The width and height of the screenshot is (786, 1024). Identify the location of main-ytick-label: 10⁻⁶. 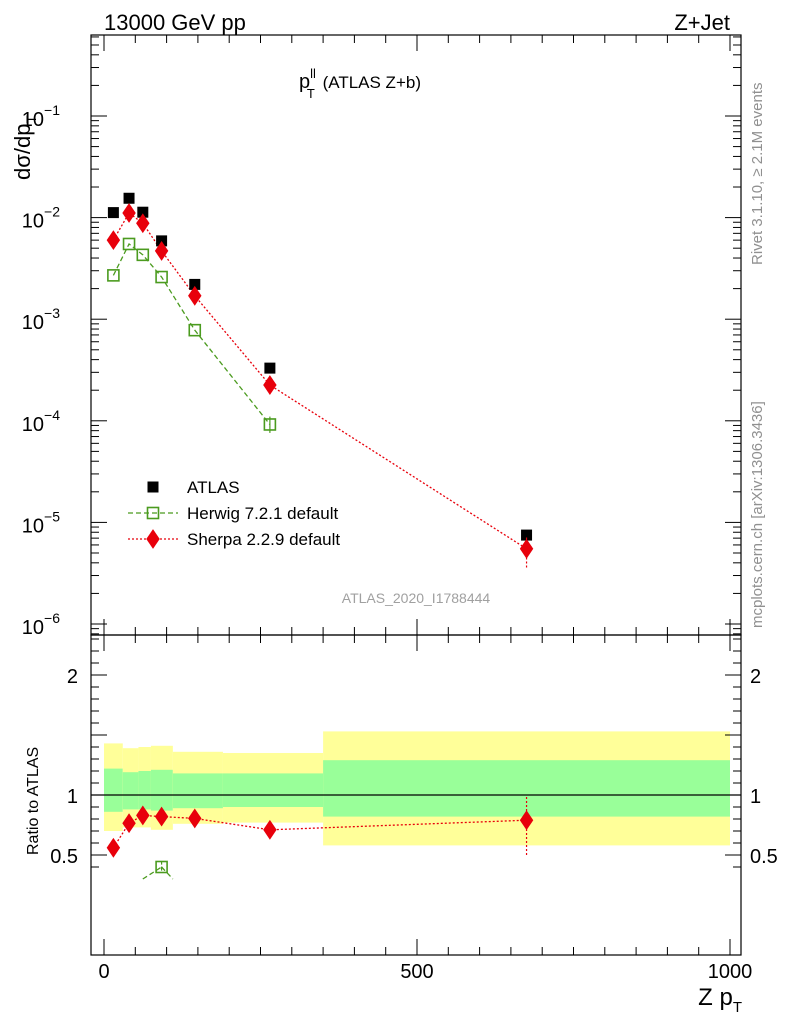
(41, 624).